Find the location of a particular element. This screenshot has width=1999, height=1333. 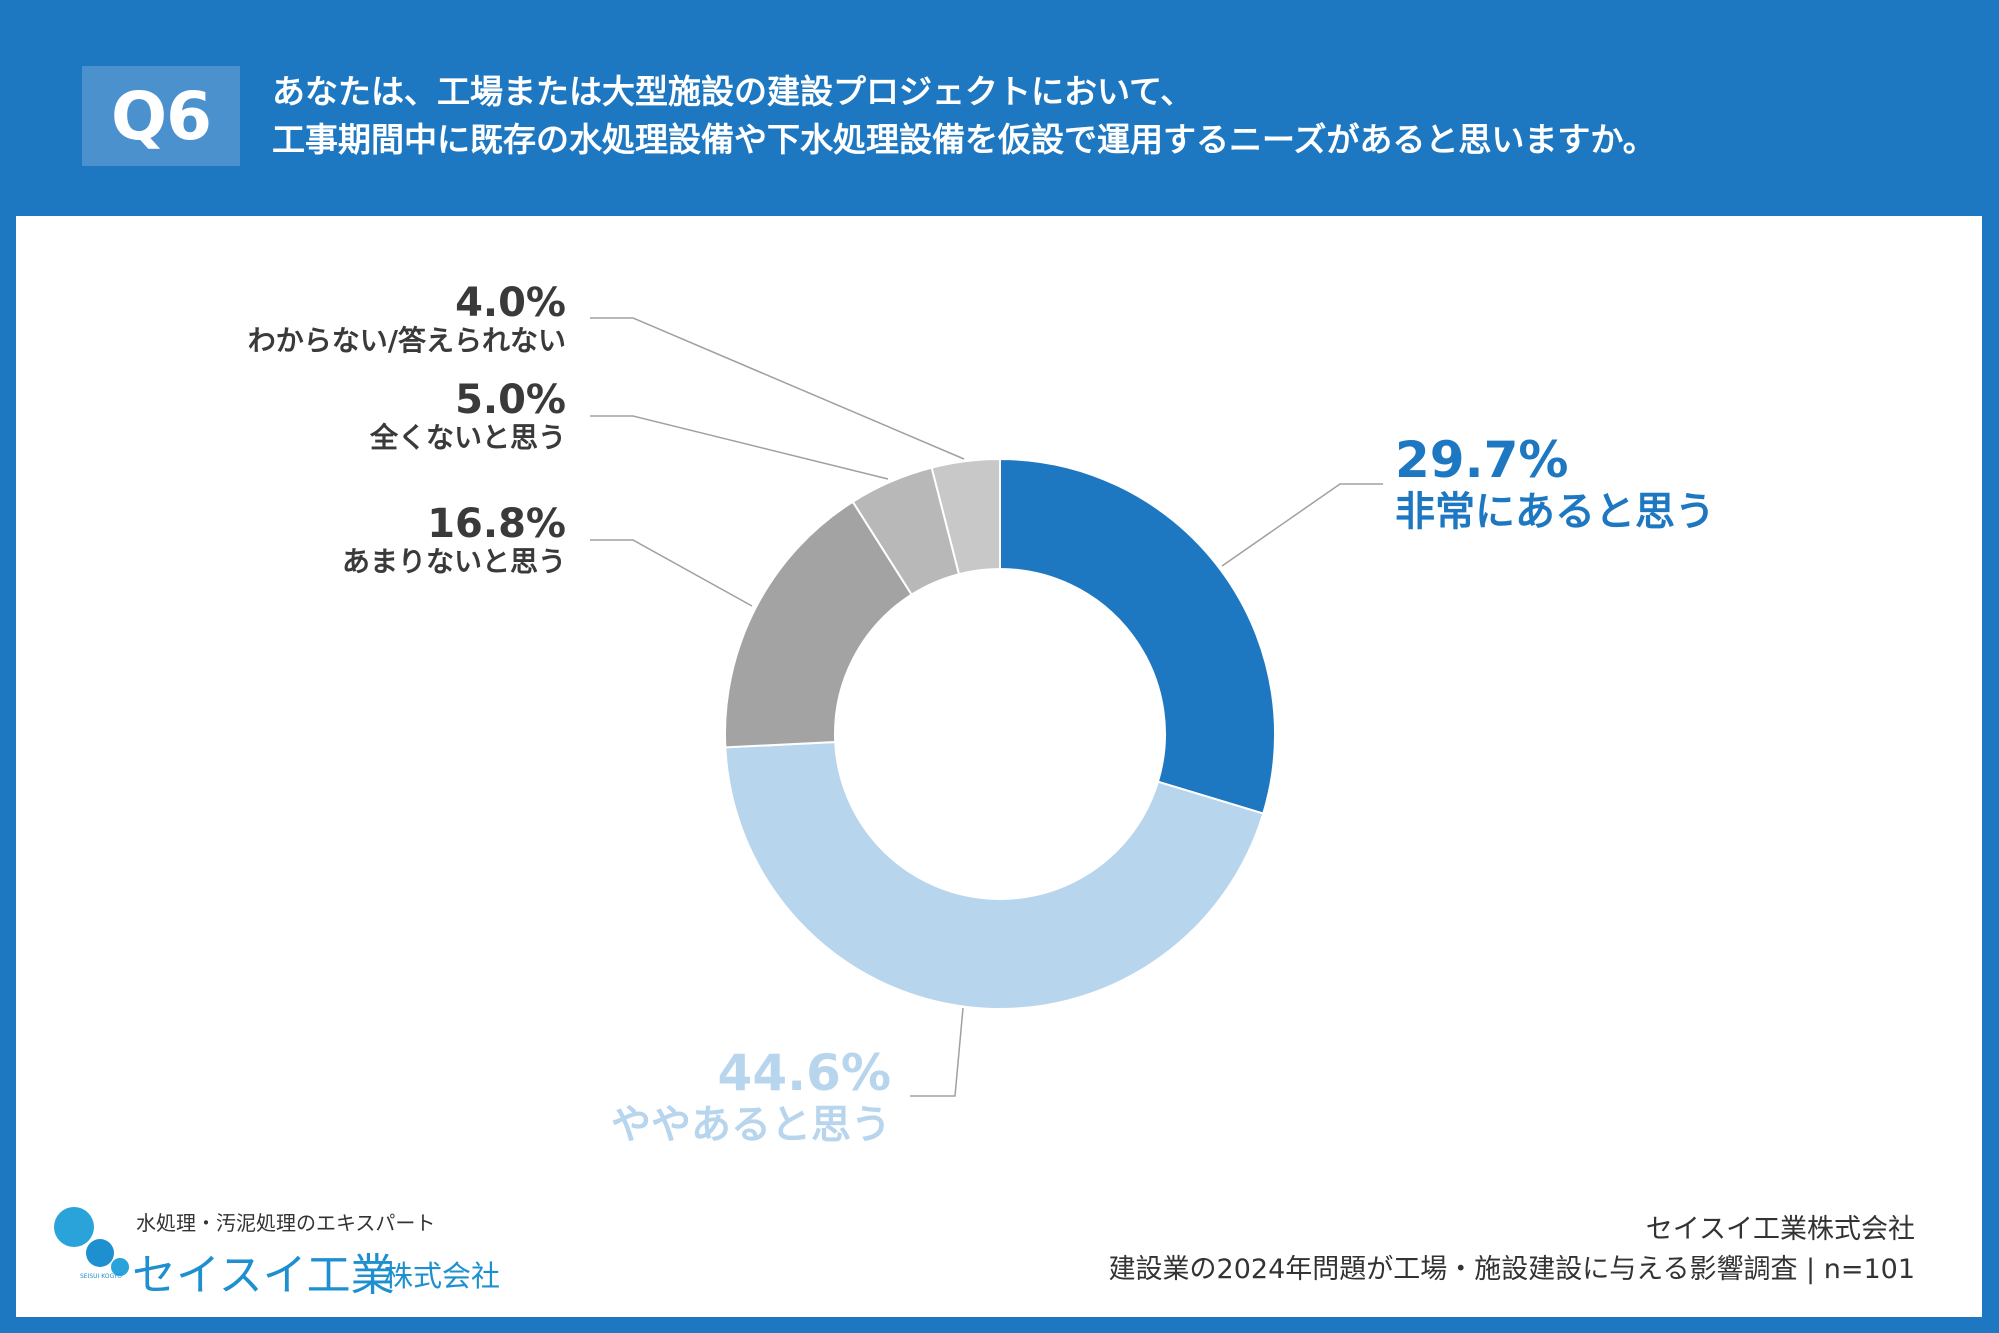

slice-somewhat-yes is located at coordinates (994, 875).